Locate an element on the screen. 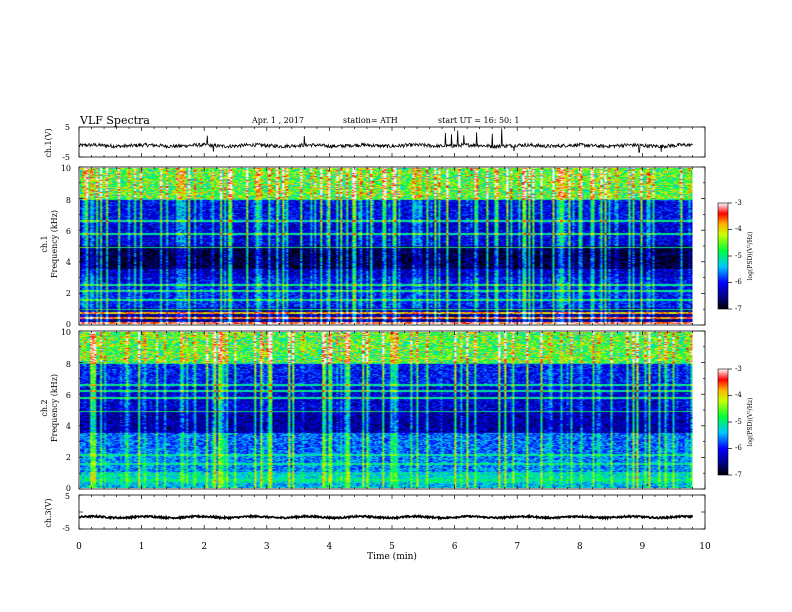 Image resolution: width=792 pixels, height=612 pixels. ch3-waveform-panel: 5 -5 ch.3(V) is located at coordinates (375, 512).